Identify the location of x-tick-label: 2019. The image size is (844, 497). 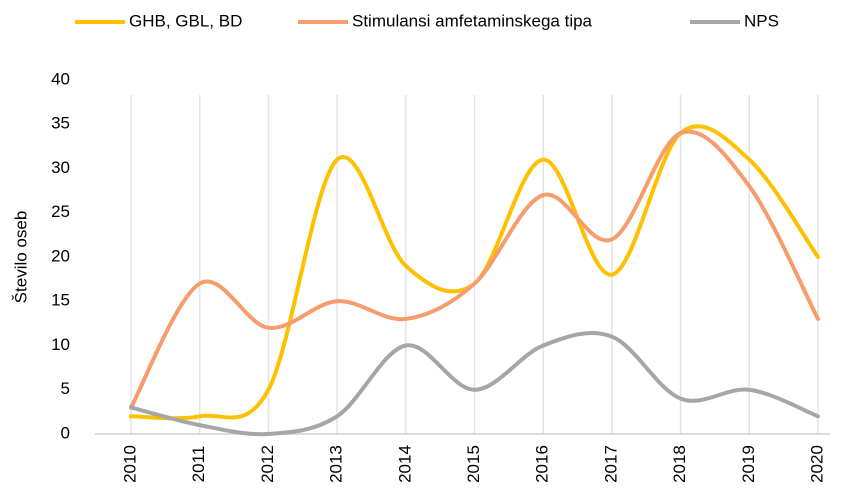
(748, 464).